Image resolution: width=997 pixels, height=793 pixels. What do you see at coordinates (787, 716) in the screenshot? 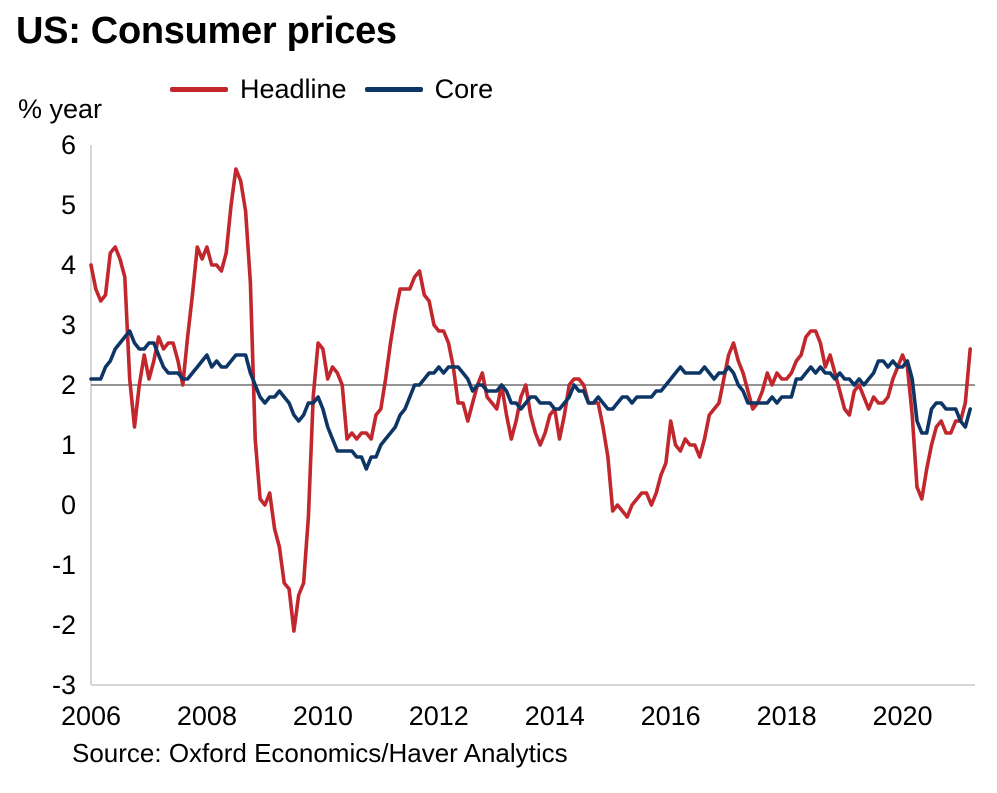
I see `x-tick-label: 2018` at bounding box center [787, 716].